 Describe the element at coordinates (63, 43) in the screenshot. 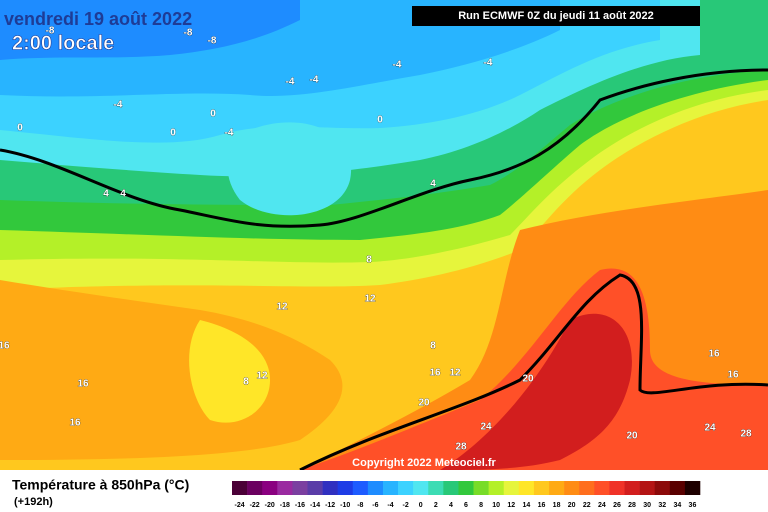

I see `map-time: 2:00 locale` at that location.